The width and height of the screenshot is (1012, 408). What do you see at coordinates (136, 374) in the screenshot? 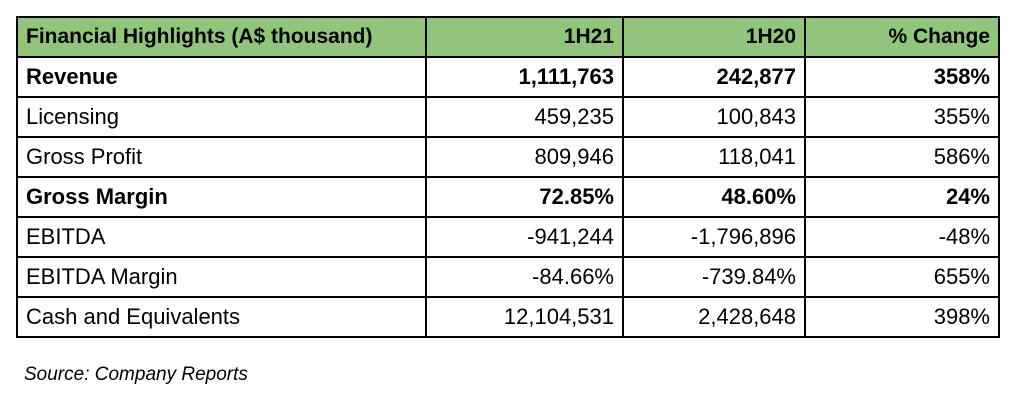
I see `source-note: Source: Company Reports` at bounding box center [136, 374].